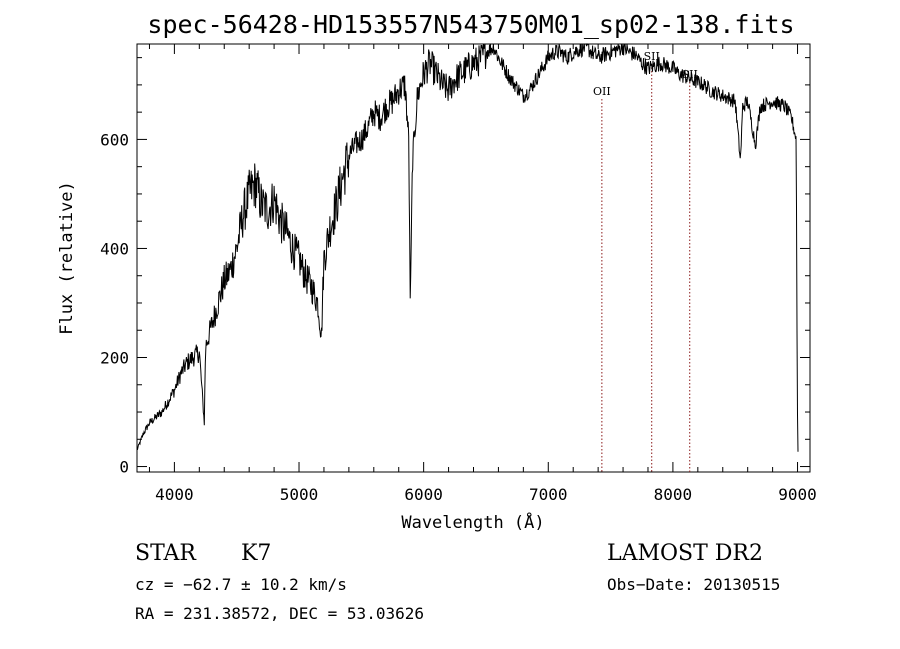  What do you see at coordinates (124, 467) in the screenshot?
I see `y-tick-label: 0` at bounding box center [124, 467].